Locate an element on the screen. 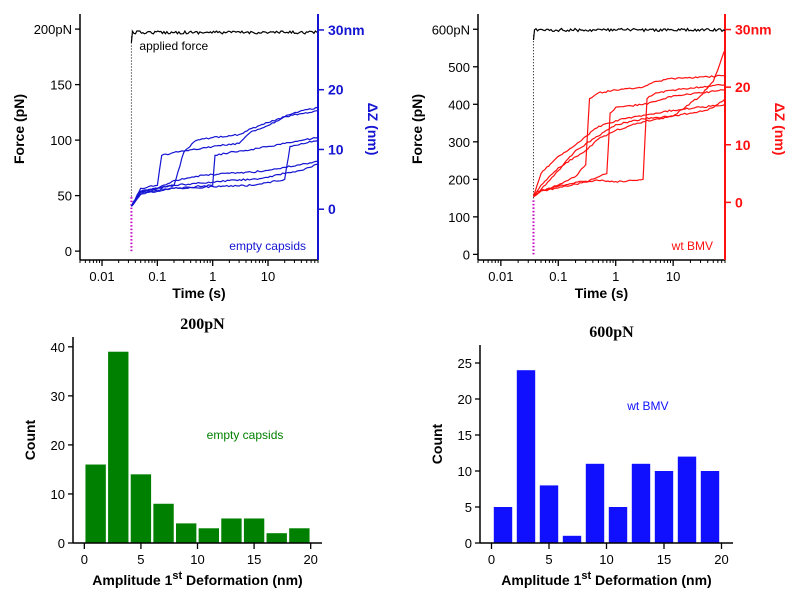 This screenshot has width=800, height=598. y-tick-label: 40 is located at coordinates (58, 347).